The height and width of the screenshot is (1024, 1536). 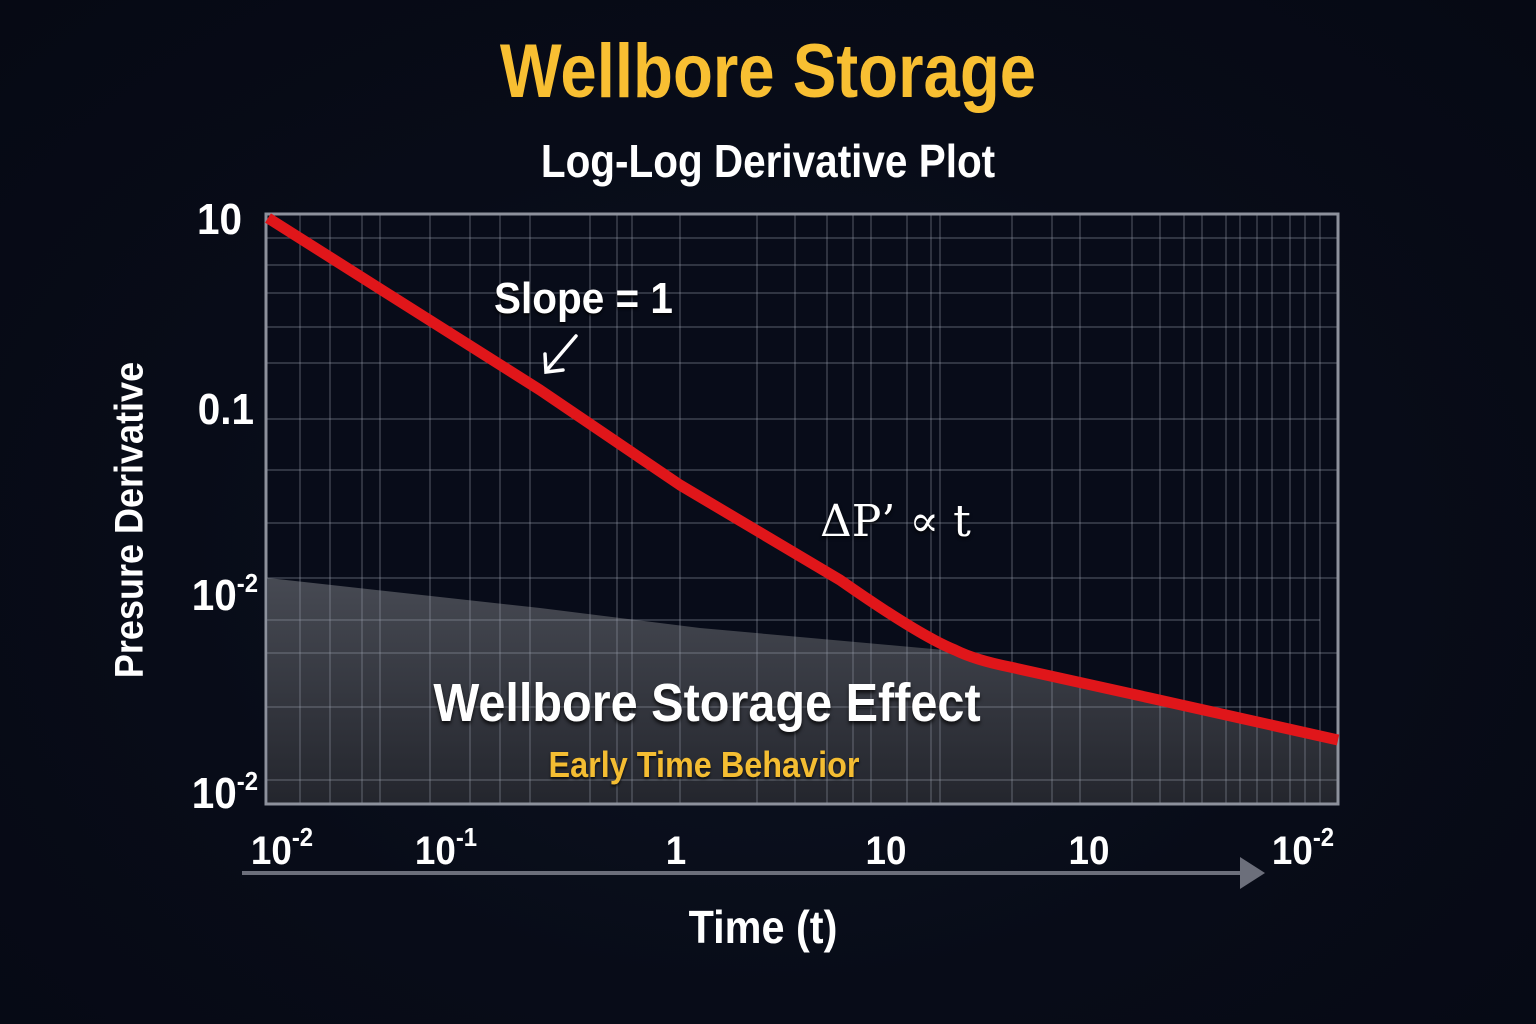 What do you see at coordinates (225, 409) in the screenshot?
I see `y-tick-label: 0.1` at bounding box center [225, 409].